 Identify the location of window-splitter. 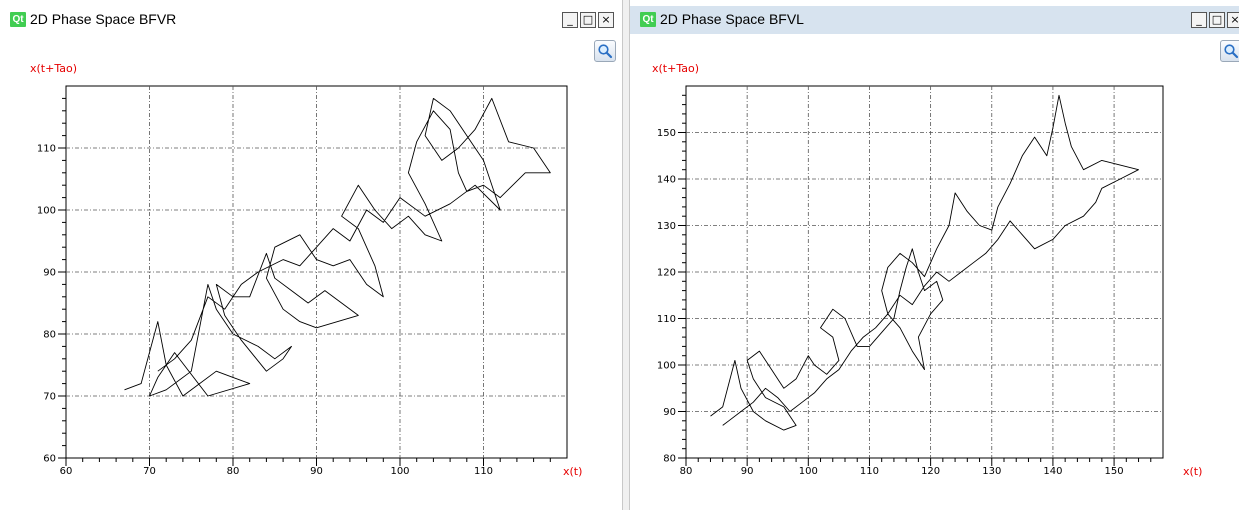
(626, 255).